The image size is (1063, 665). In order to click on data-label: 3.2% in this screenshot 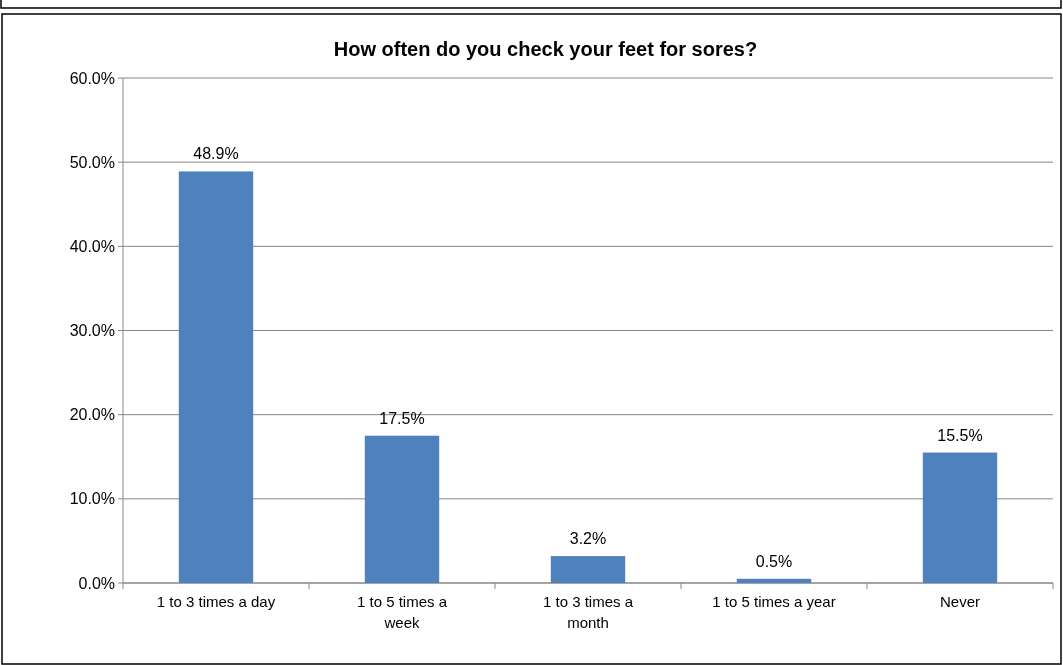, I will do `click(588, 539)`.